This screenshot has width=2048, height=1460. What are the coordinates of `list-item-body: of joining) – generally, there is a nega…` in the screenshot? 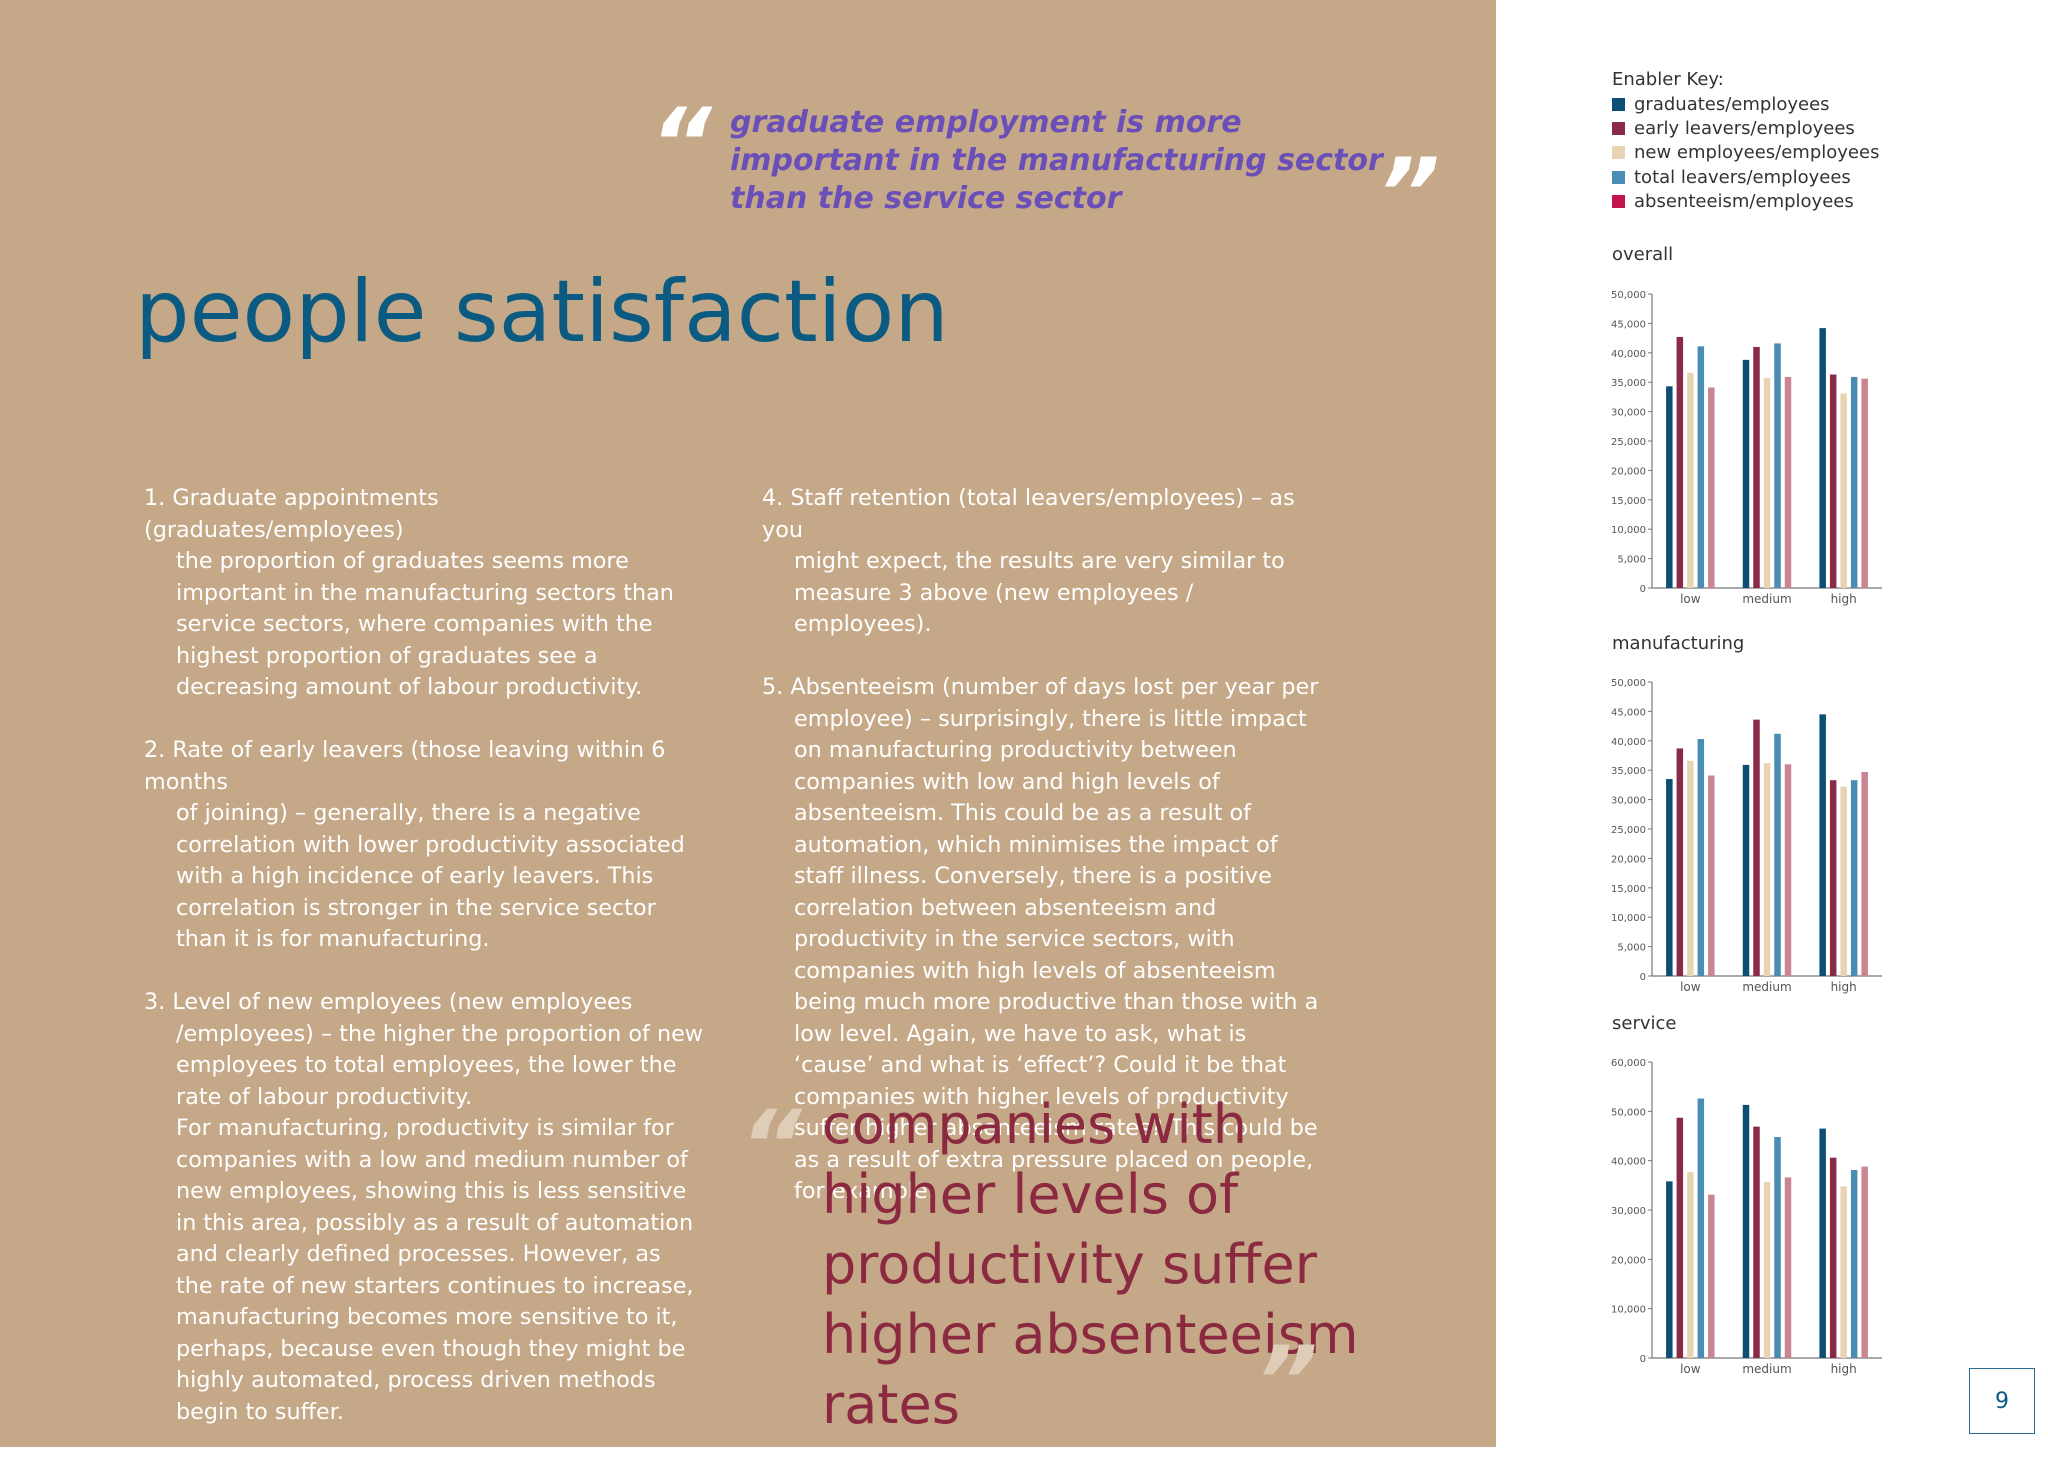 It's located at (430, 876).